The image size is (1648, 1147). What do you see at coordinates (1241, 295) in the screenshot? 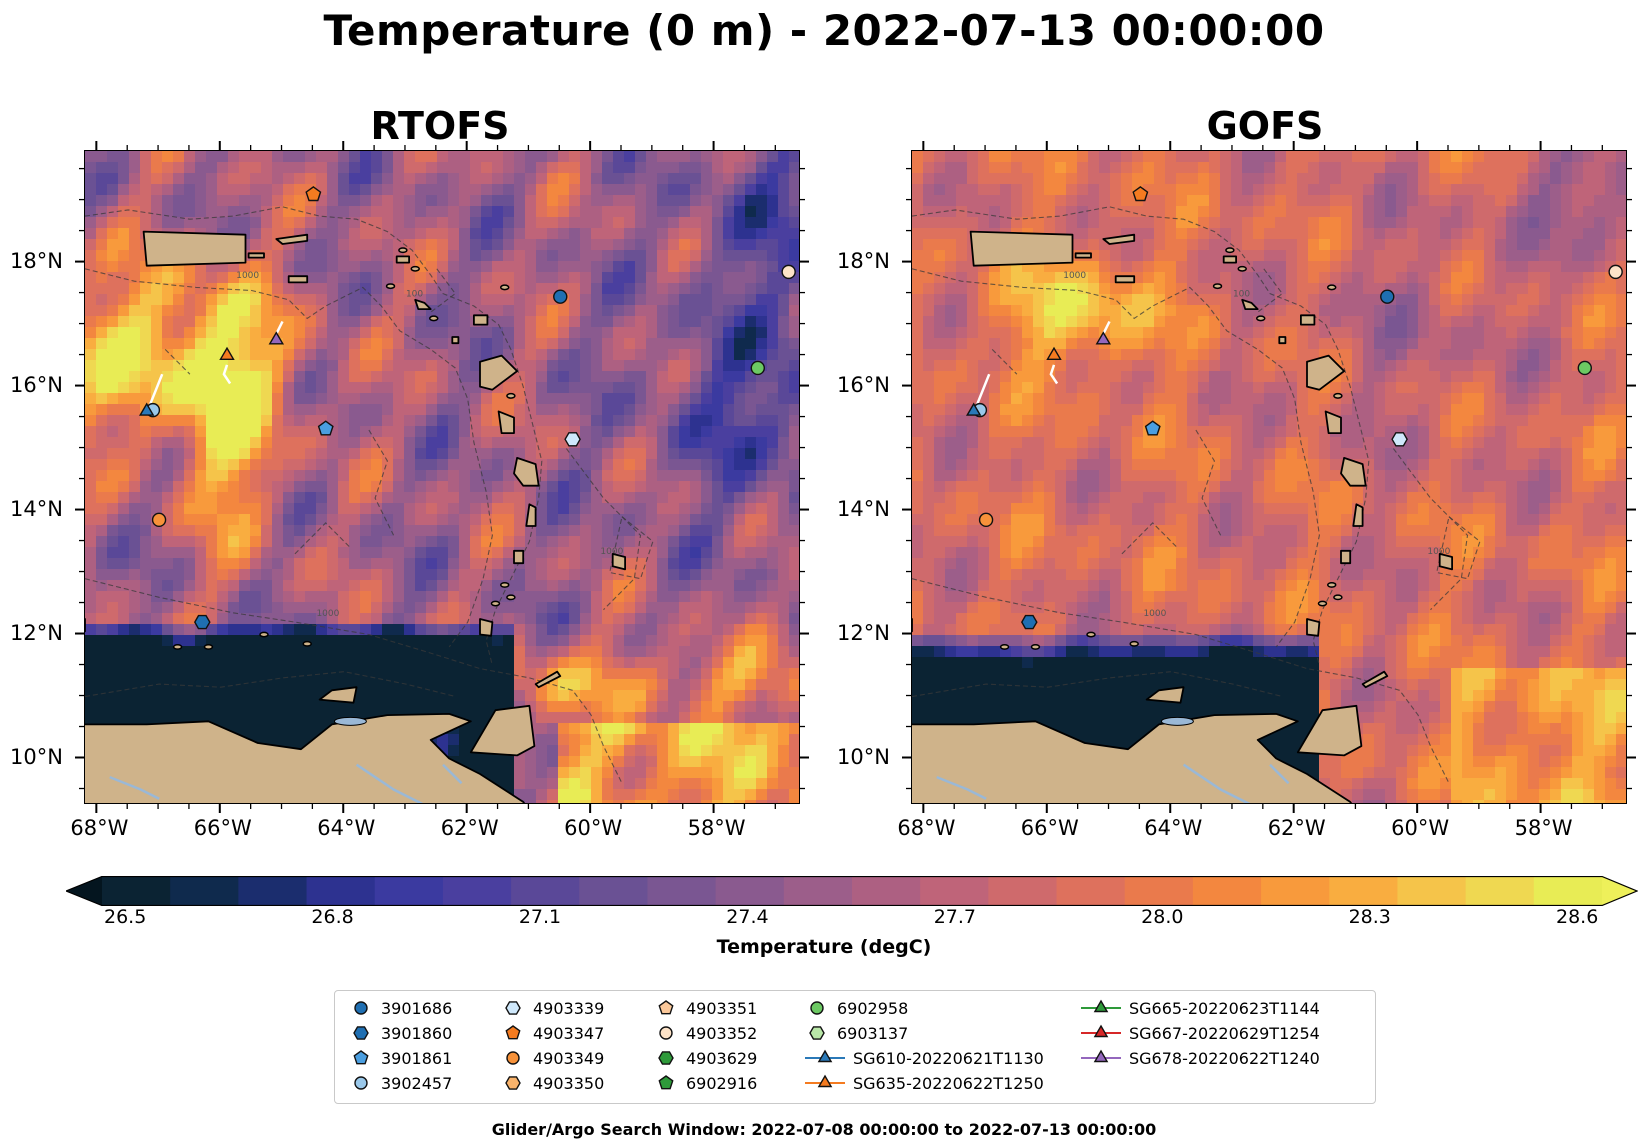
I see `contour-label: 100` at bounding box center [1241, 295].